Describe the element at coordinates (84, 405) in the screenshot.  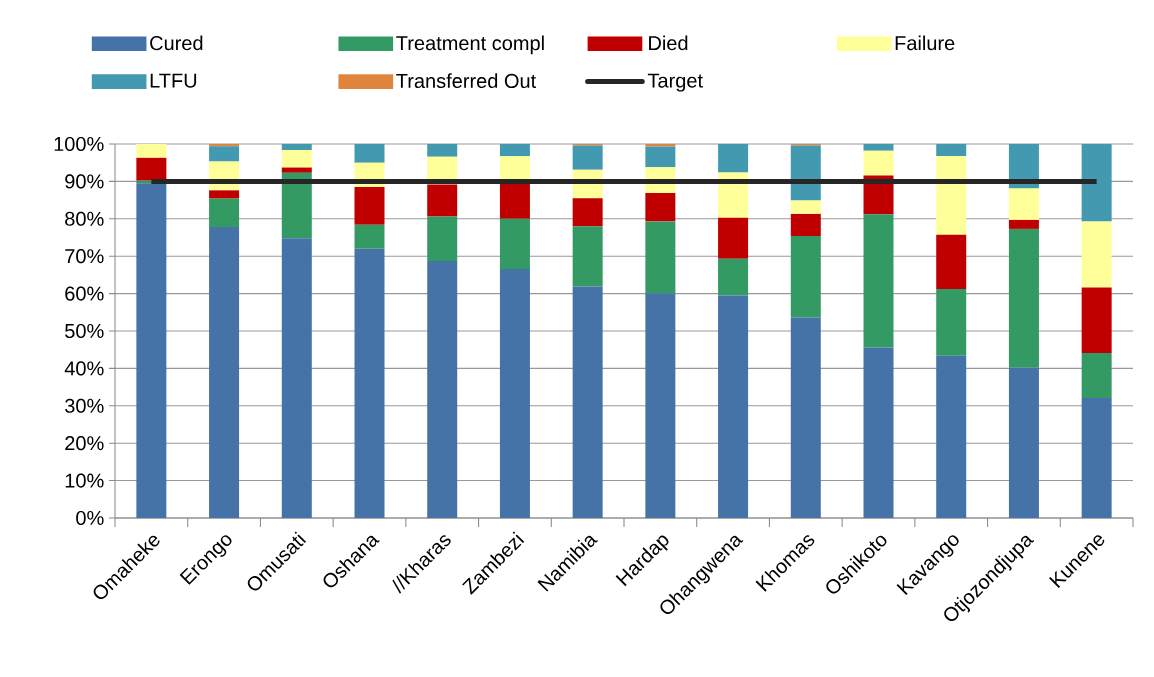
I see `y-tick-label: 30%` at that location.